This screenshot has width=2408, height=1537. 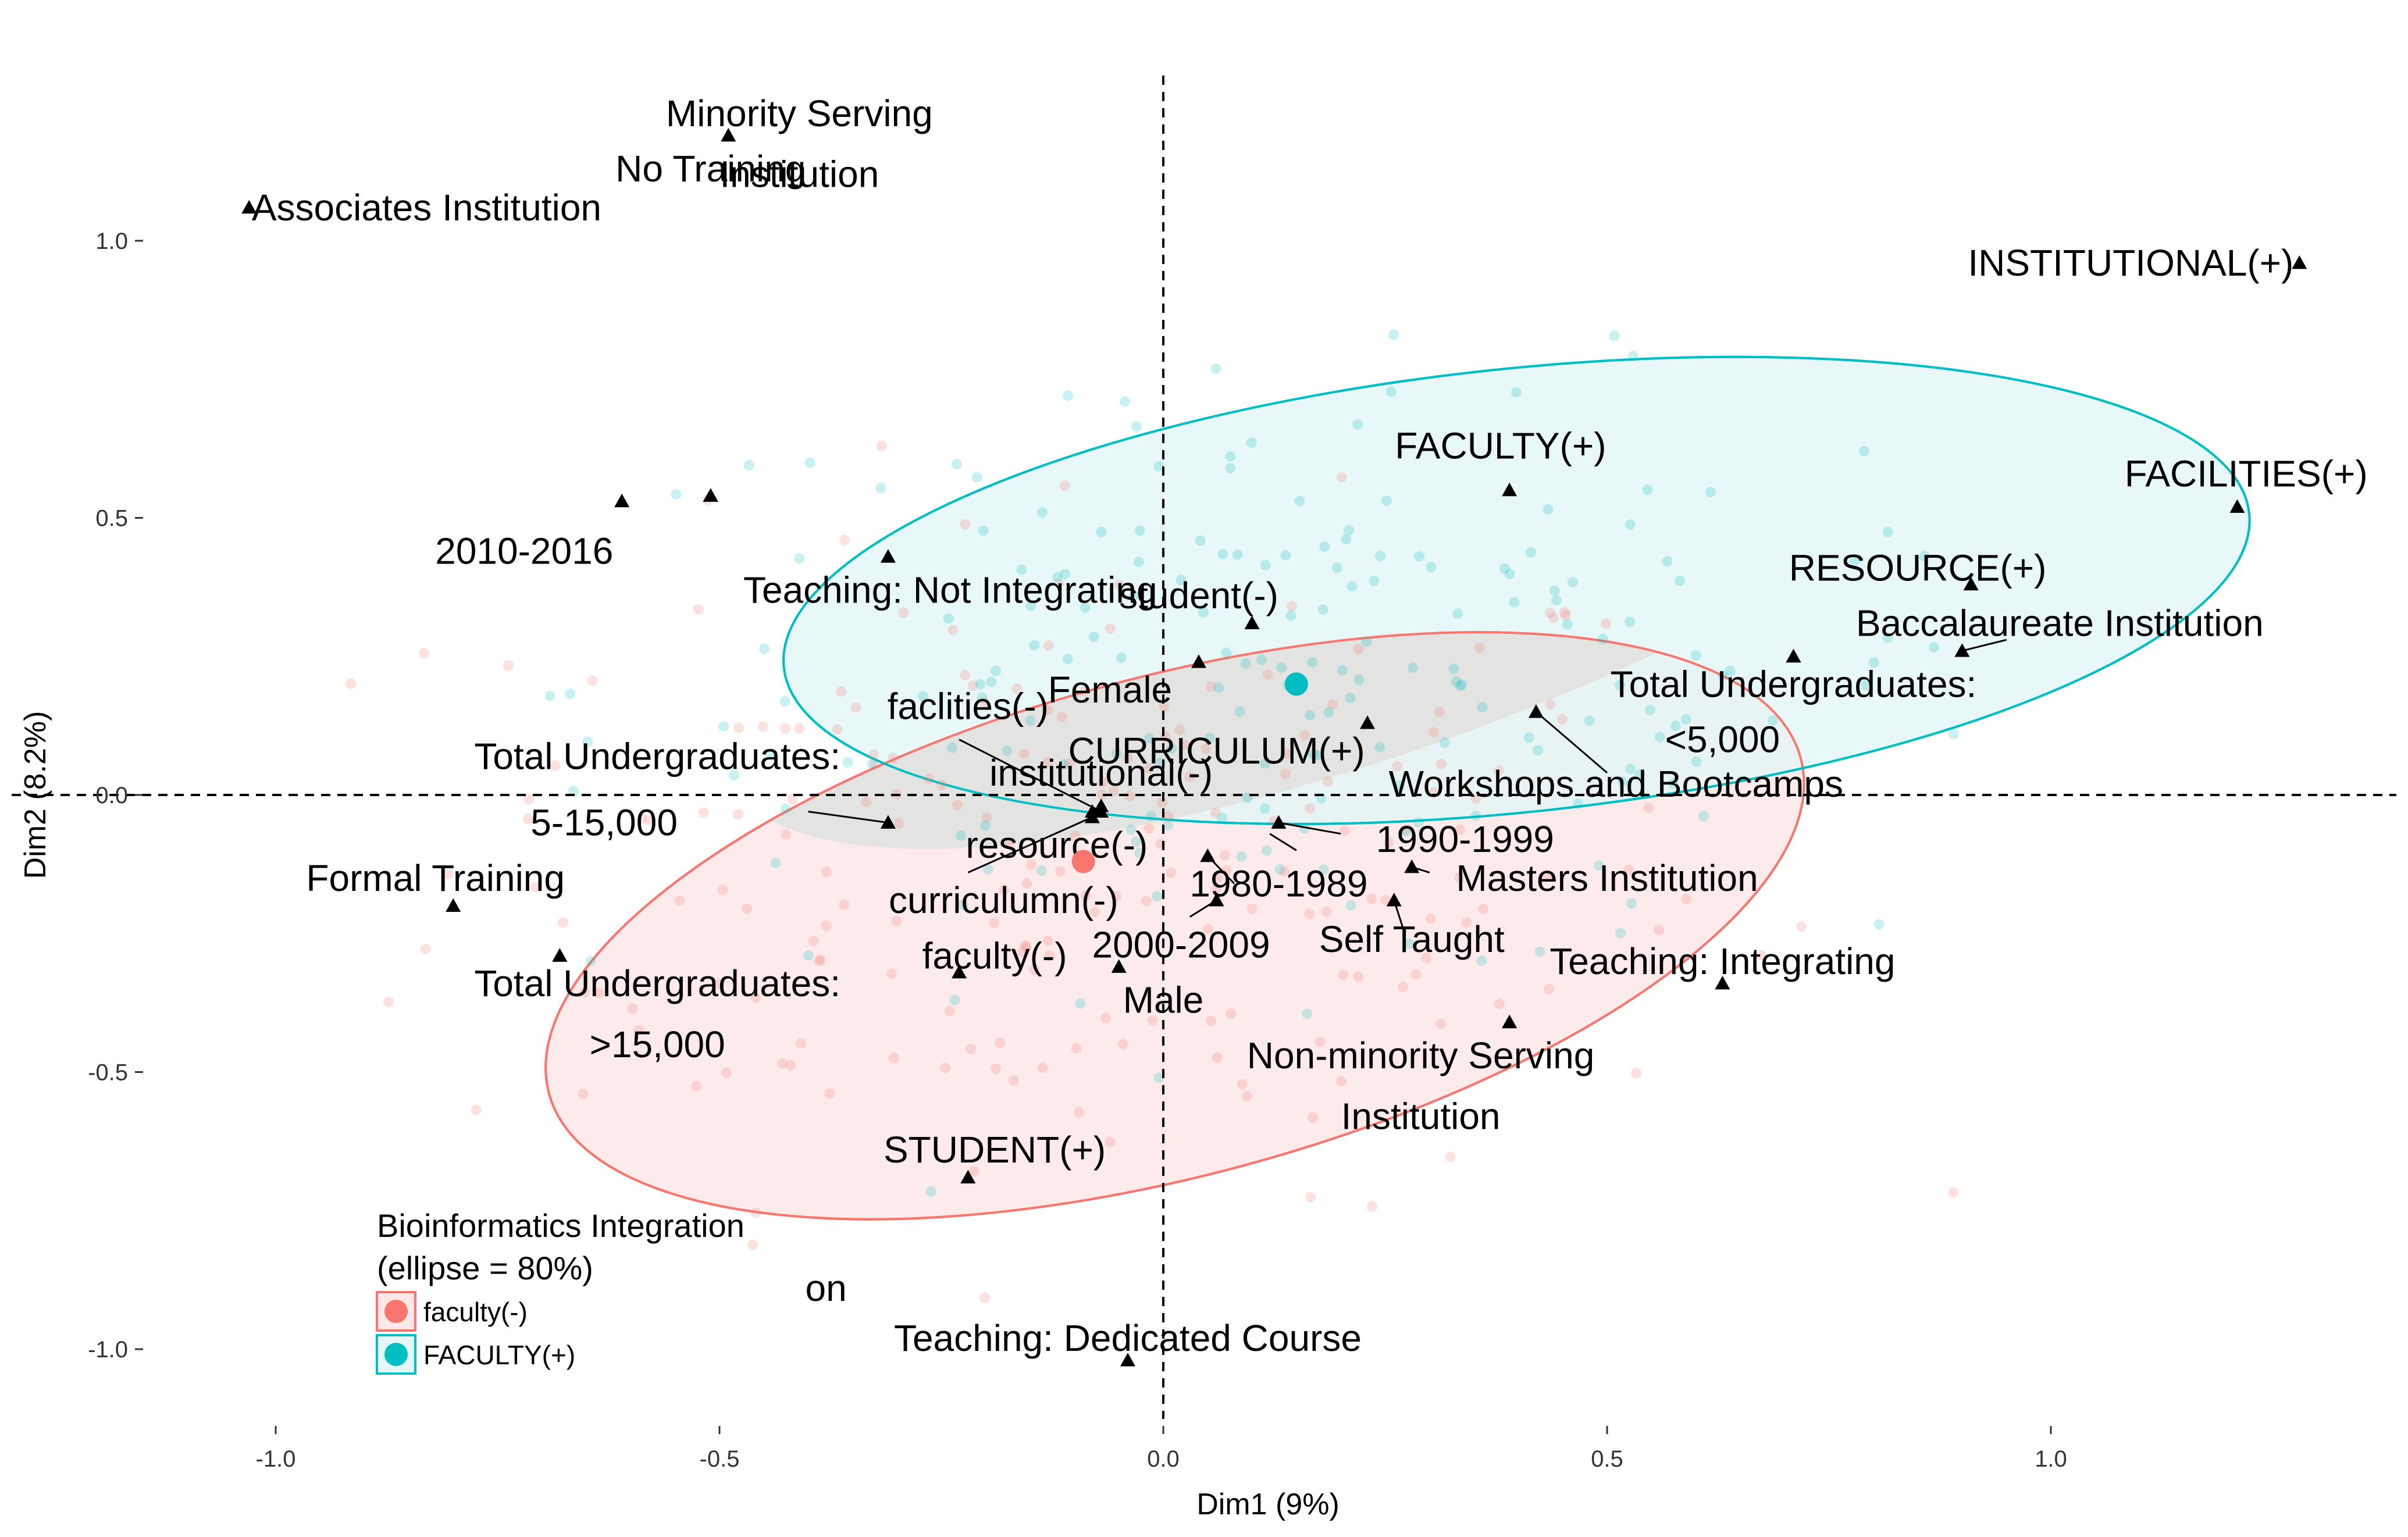 I want to click on variable-label-student: student(-), so click(x=1198, y=595).